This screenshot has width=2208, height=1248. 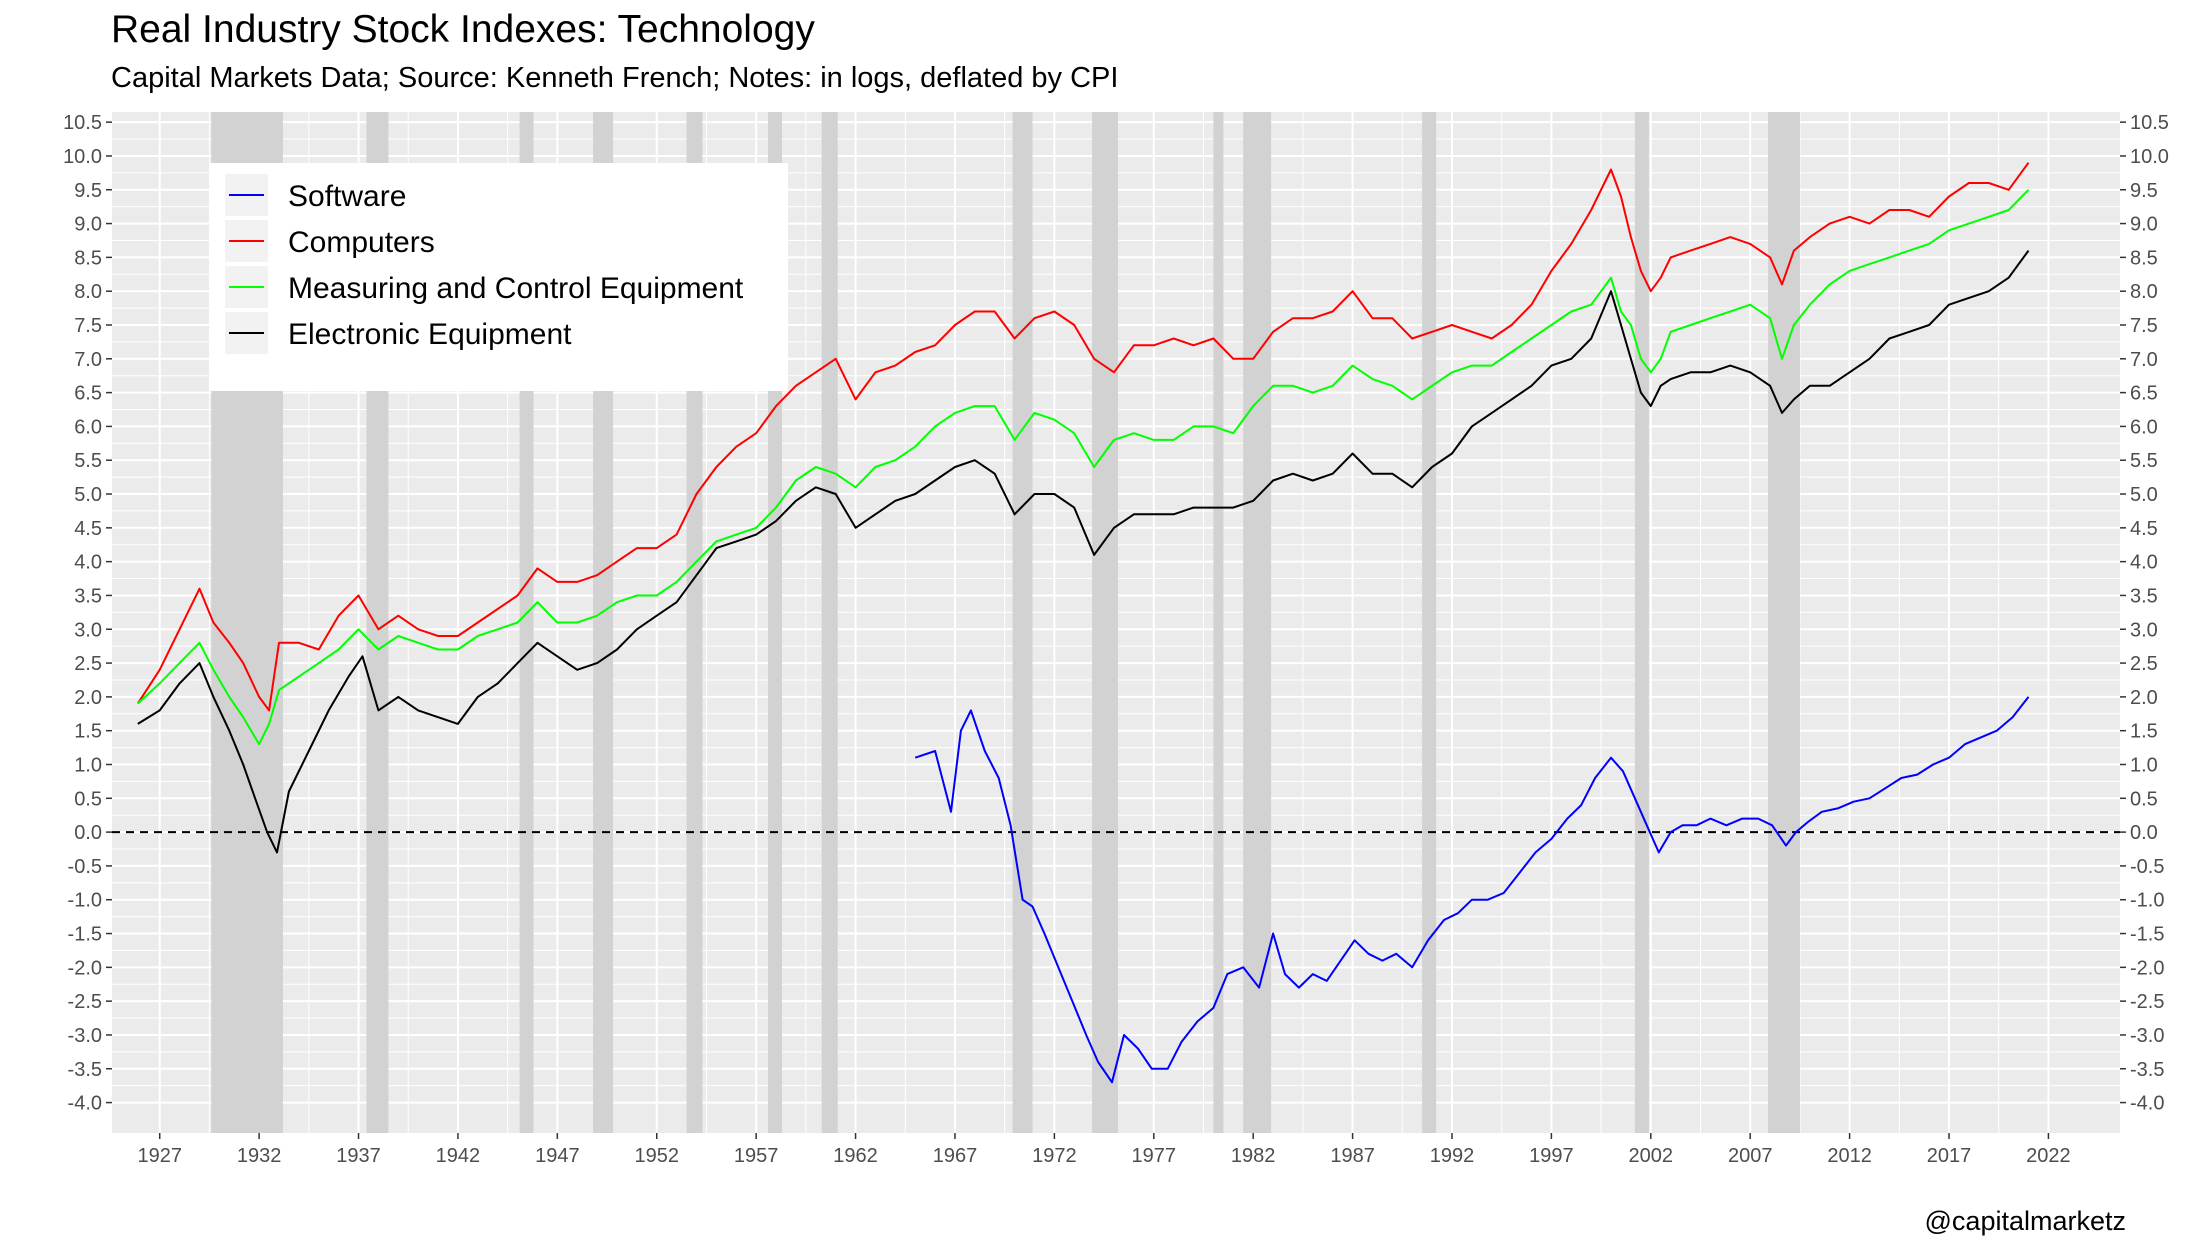 I want to click on y-tick-label-left: 3.0, so click(x=88, y=630).